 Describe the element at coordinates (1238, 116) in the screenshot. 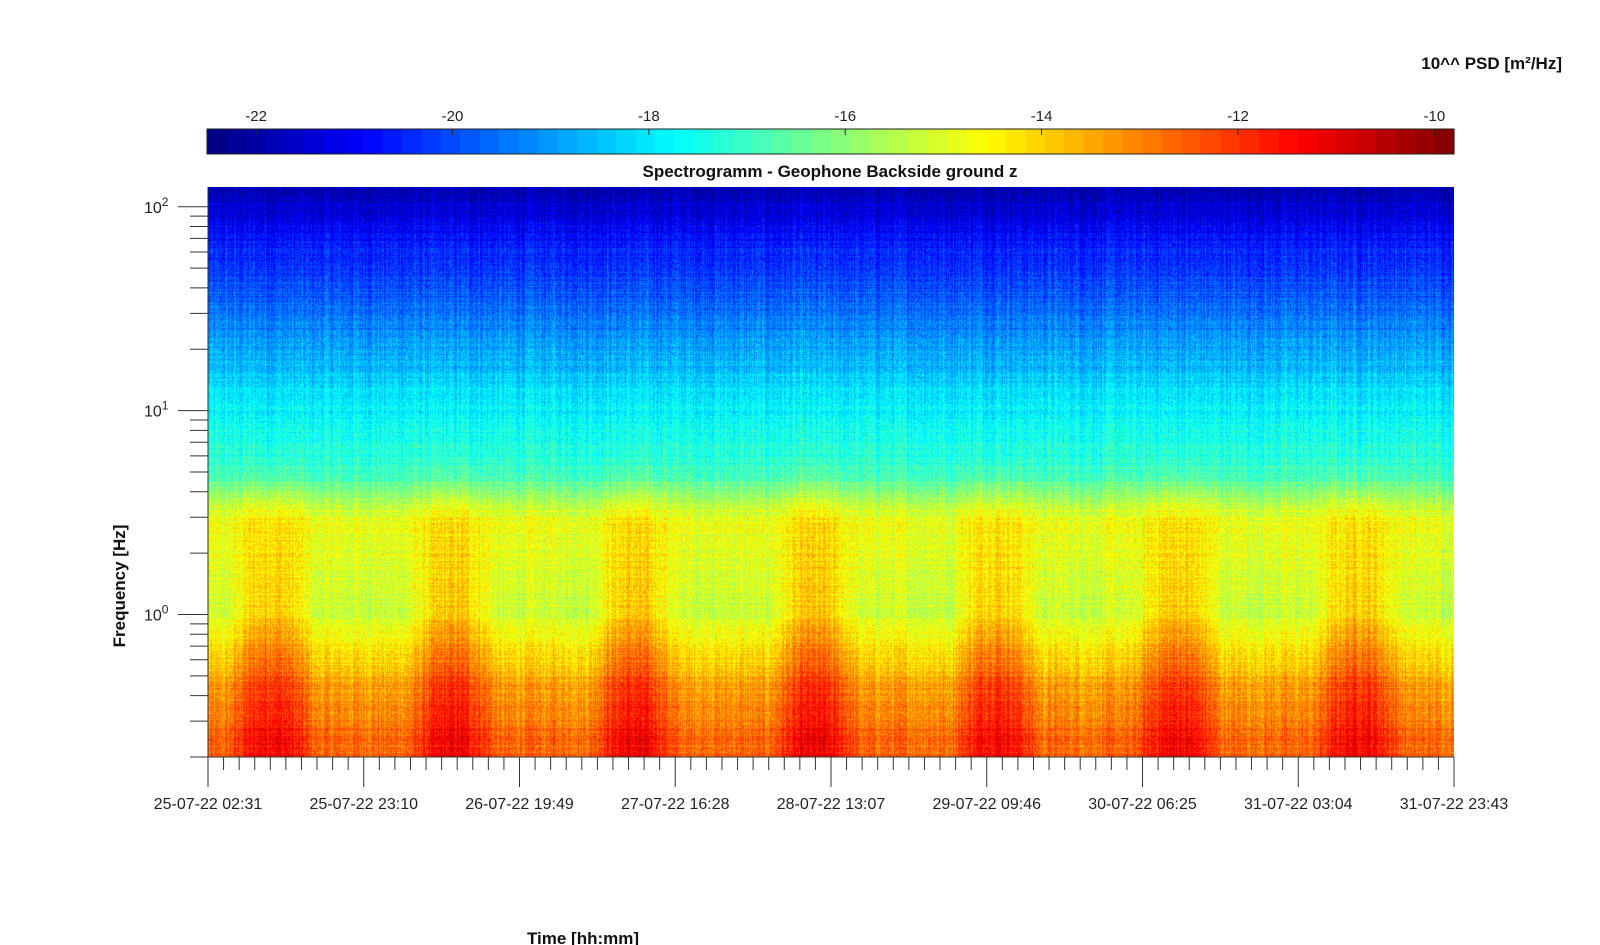

I see `colorbar-tick-label: -12` at that location.